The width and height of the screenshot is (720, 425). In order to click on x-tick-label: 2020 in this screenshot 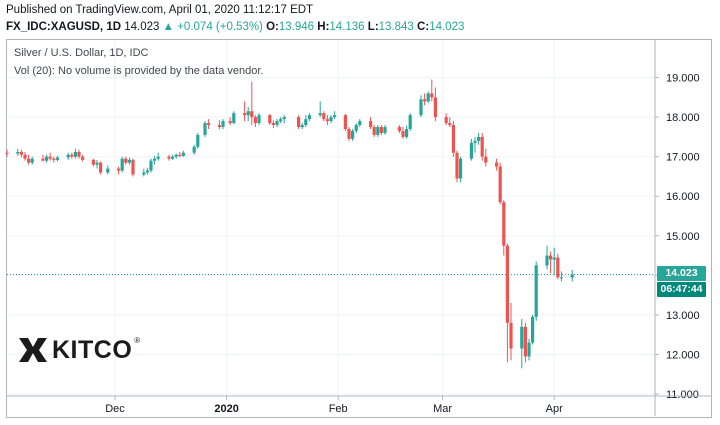, I will do `click(226, 409)`.